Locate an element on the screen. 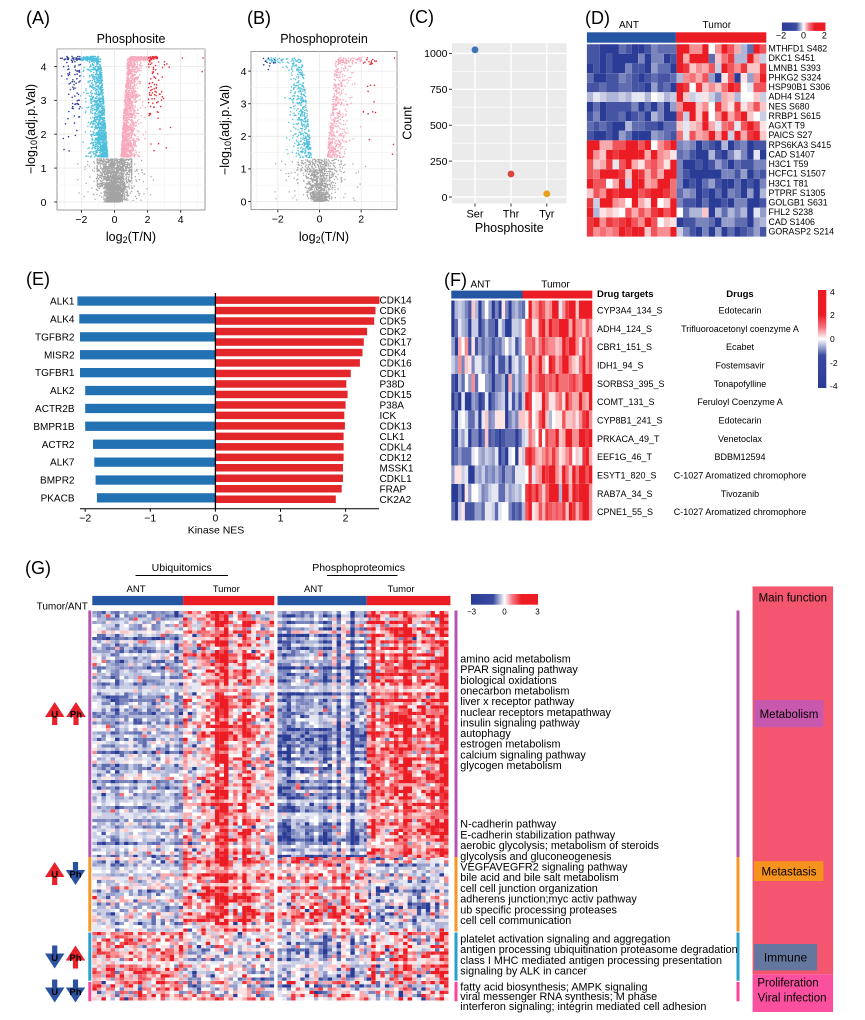 This screenshot has width=865, height=1020. svg-text: Fostemsavir is located at coordinates (739, 366).